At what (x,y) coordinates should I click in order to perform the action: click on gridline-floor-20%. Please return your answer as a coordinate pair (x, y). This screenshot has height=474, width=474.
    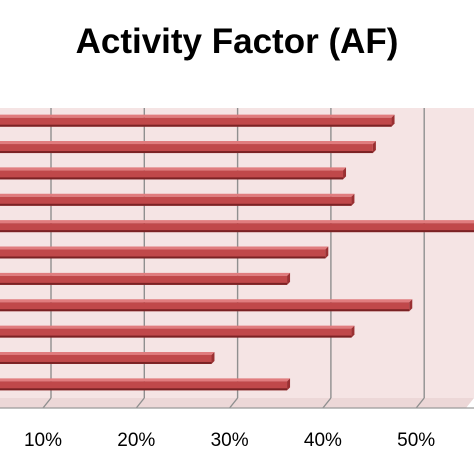
    Looking at the image, I should click on (140, 403).